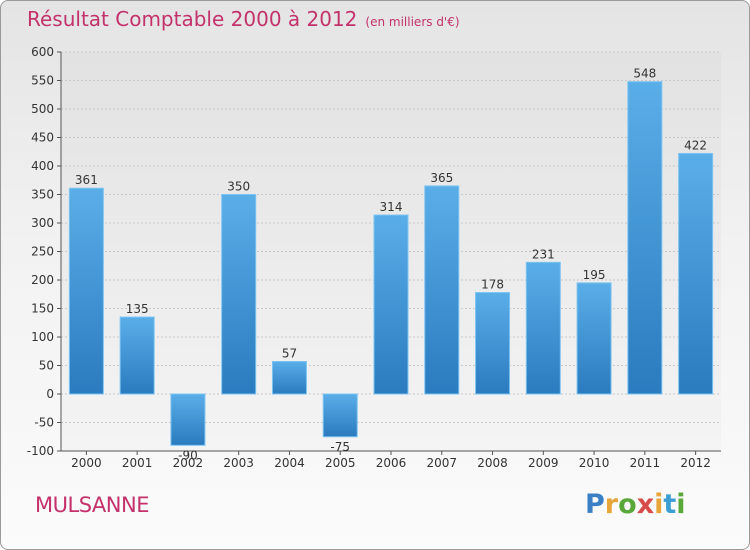 This screenshot has height=550, width=750. What do you see at coordinates (42, 223) in the screenshot?
I see `y-tick-label: 300` at bounding box center [42, 223].